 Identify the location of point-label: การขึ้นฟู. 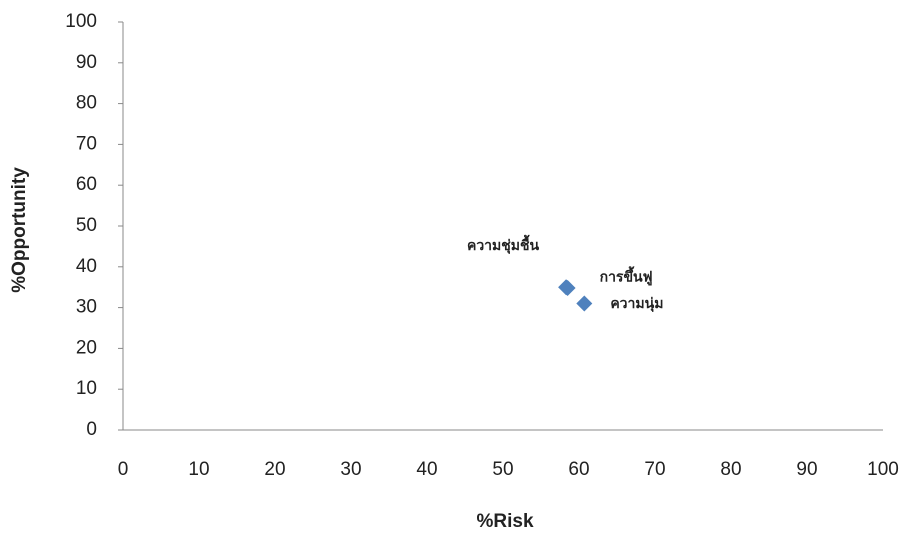
(626, 276).